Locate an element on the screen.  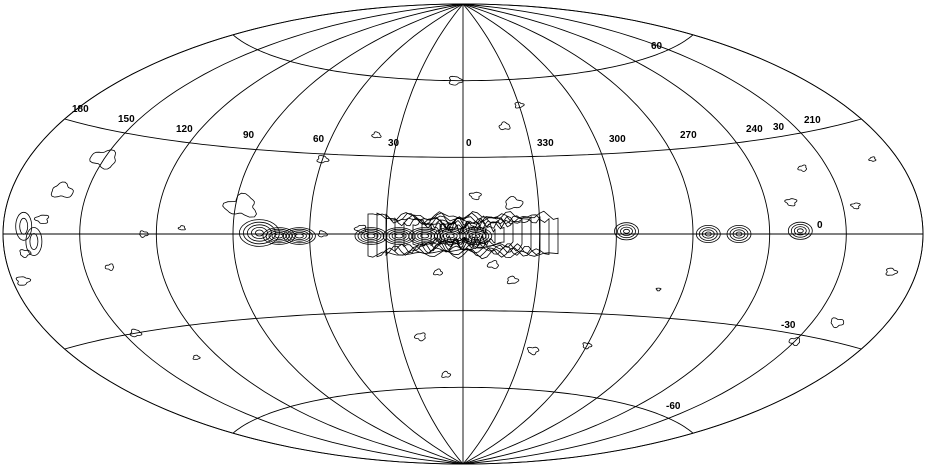
lon-label-120: 120 is located at coordinates (184, 129).